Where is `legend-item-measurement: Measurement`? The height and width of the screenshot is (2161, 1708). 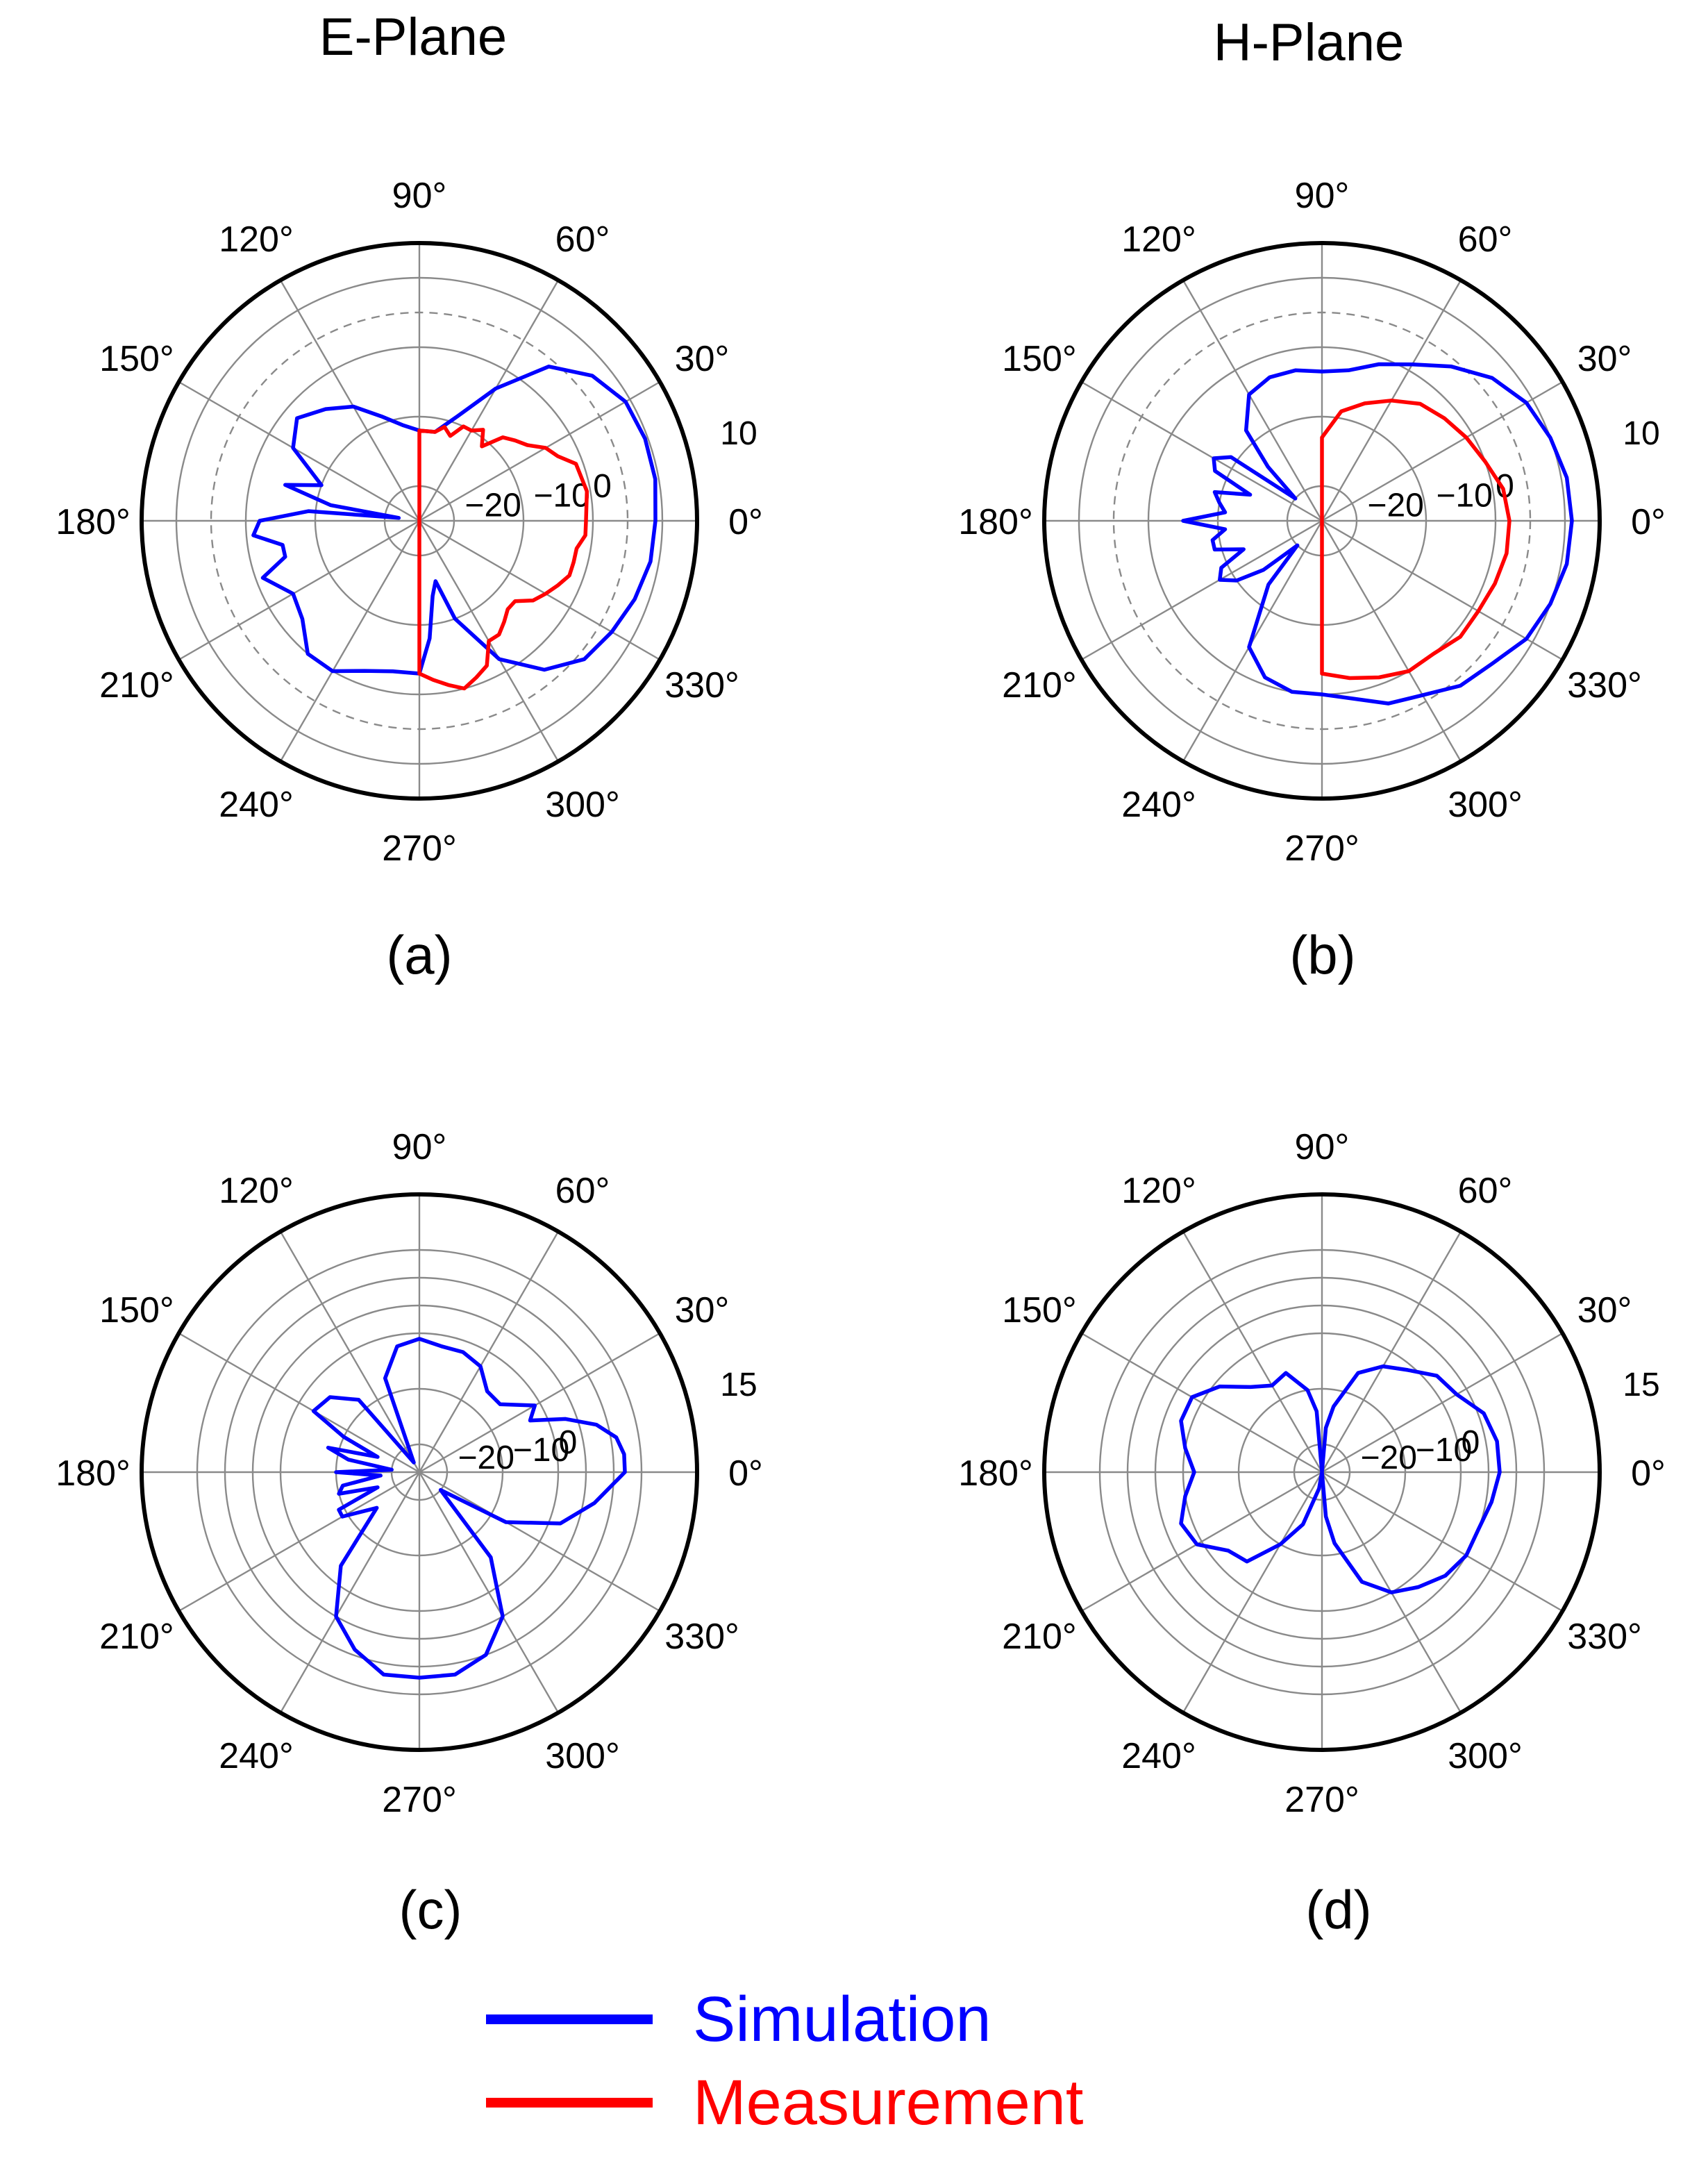
legend-item-measurement: Measurement is located at coordinates (784, 2102).